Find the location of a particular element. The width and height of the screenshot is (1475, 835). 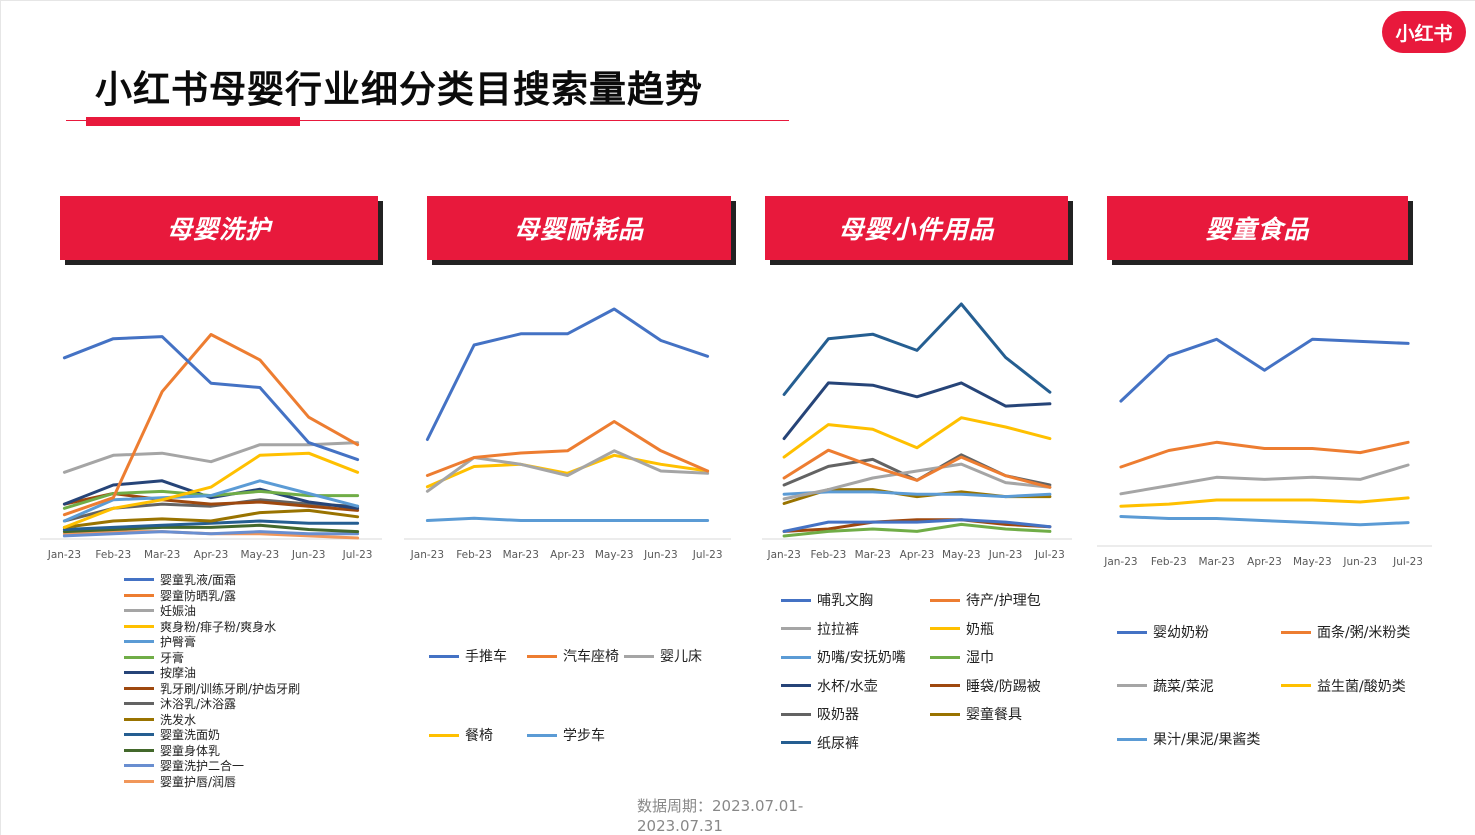

legend-label: 婴童防晒乳/露 is located at coordinates (198, 595).